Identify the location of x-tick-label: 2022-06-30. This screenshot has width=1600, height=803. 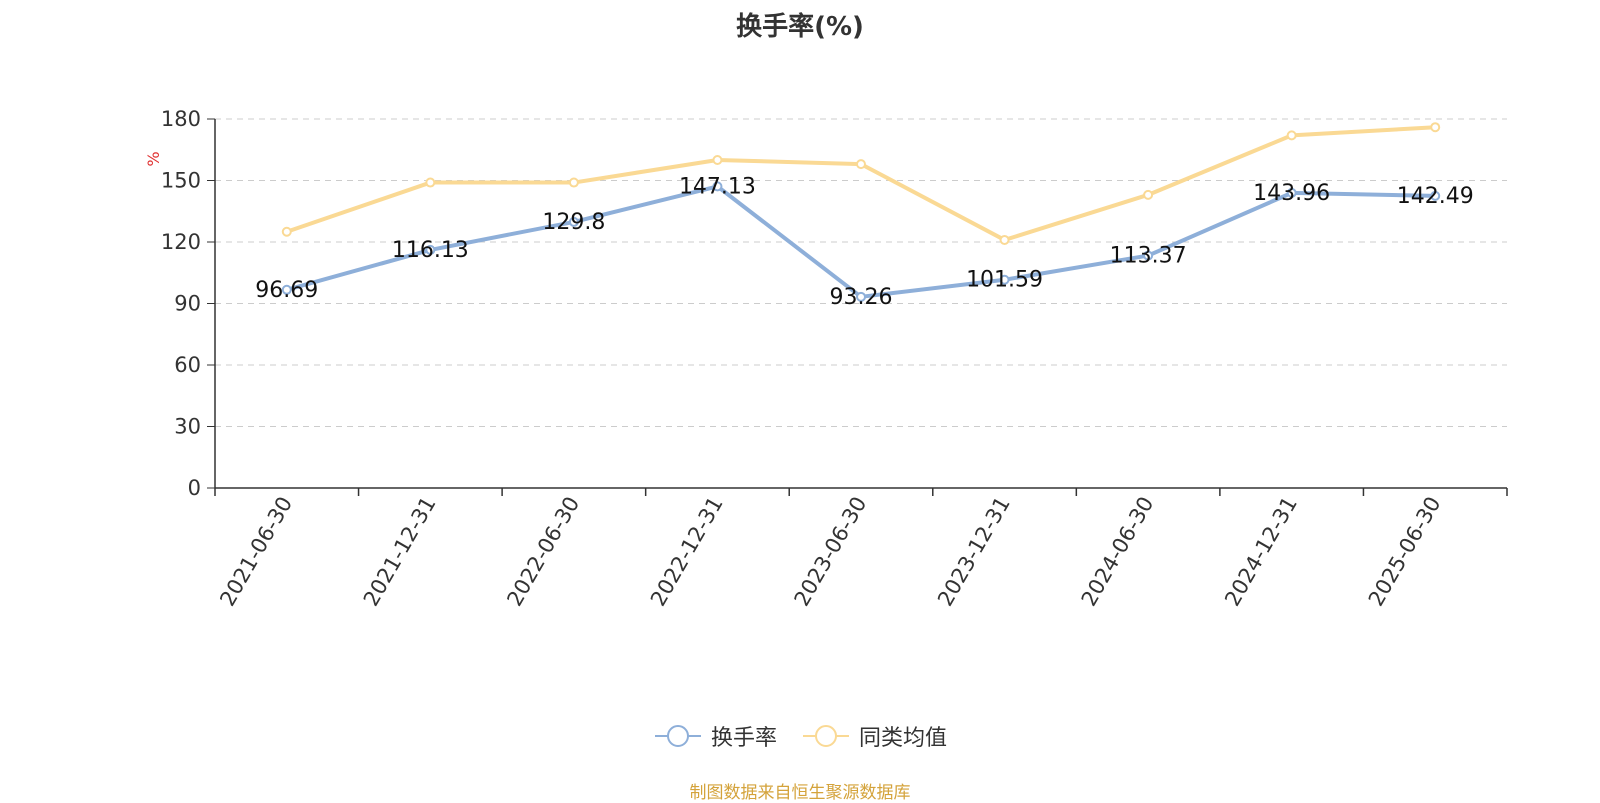
(543, 552).